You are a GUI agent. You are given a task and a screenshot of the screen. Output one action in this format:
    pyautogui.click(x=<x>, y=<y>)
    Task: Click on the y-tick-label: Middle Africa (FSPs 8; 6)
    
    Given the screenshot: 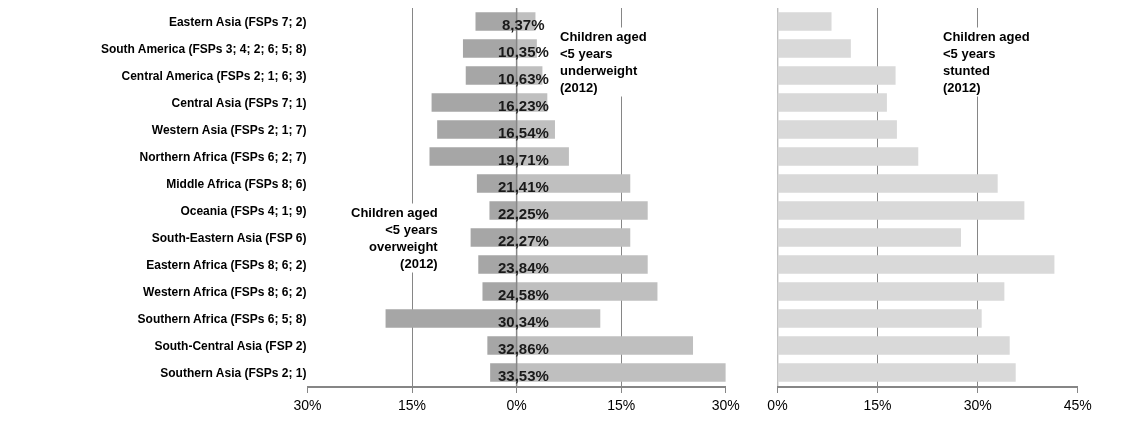 What is the action you would take?
    pyautogui.click(x=236, y=183)
    